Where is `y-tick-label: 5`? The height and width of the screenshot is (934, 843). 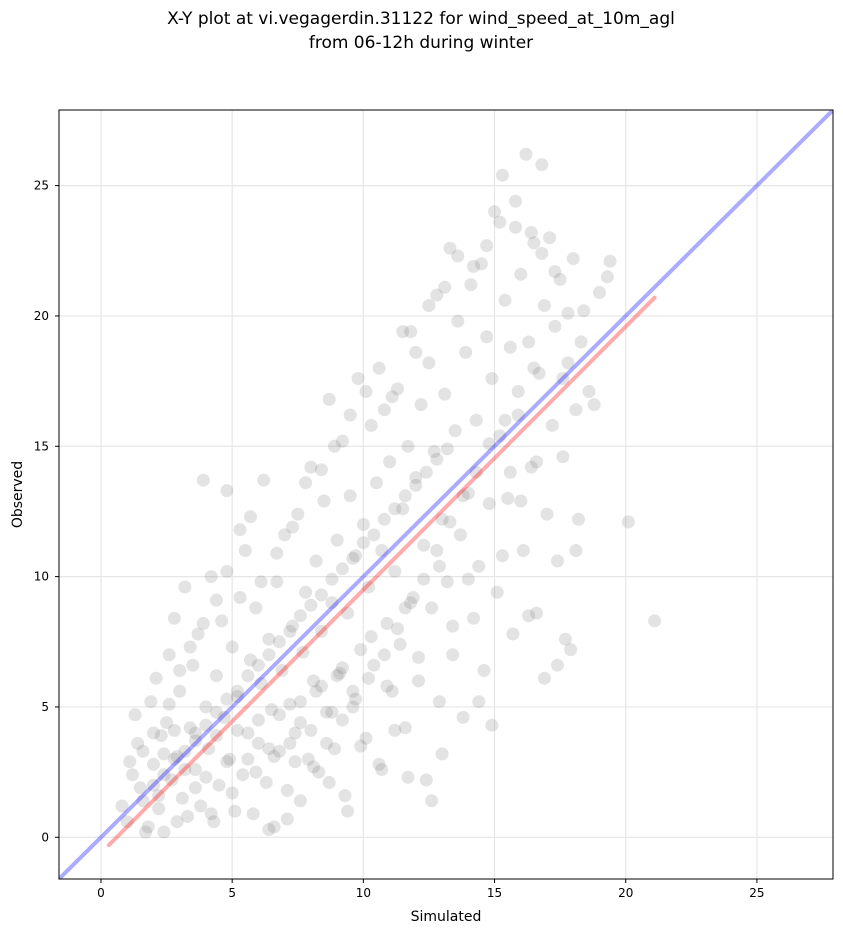 y-tick-label: 5 is located at coordinates (45, 707).